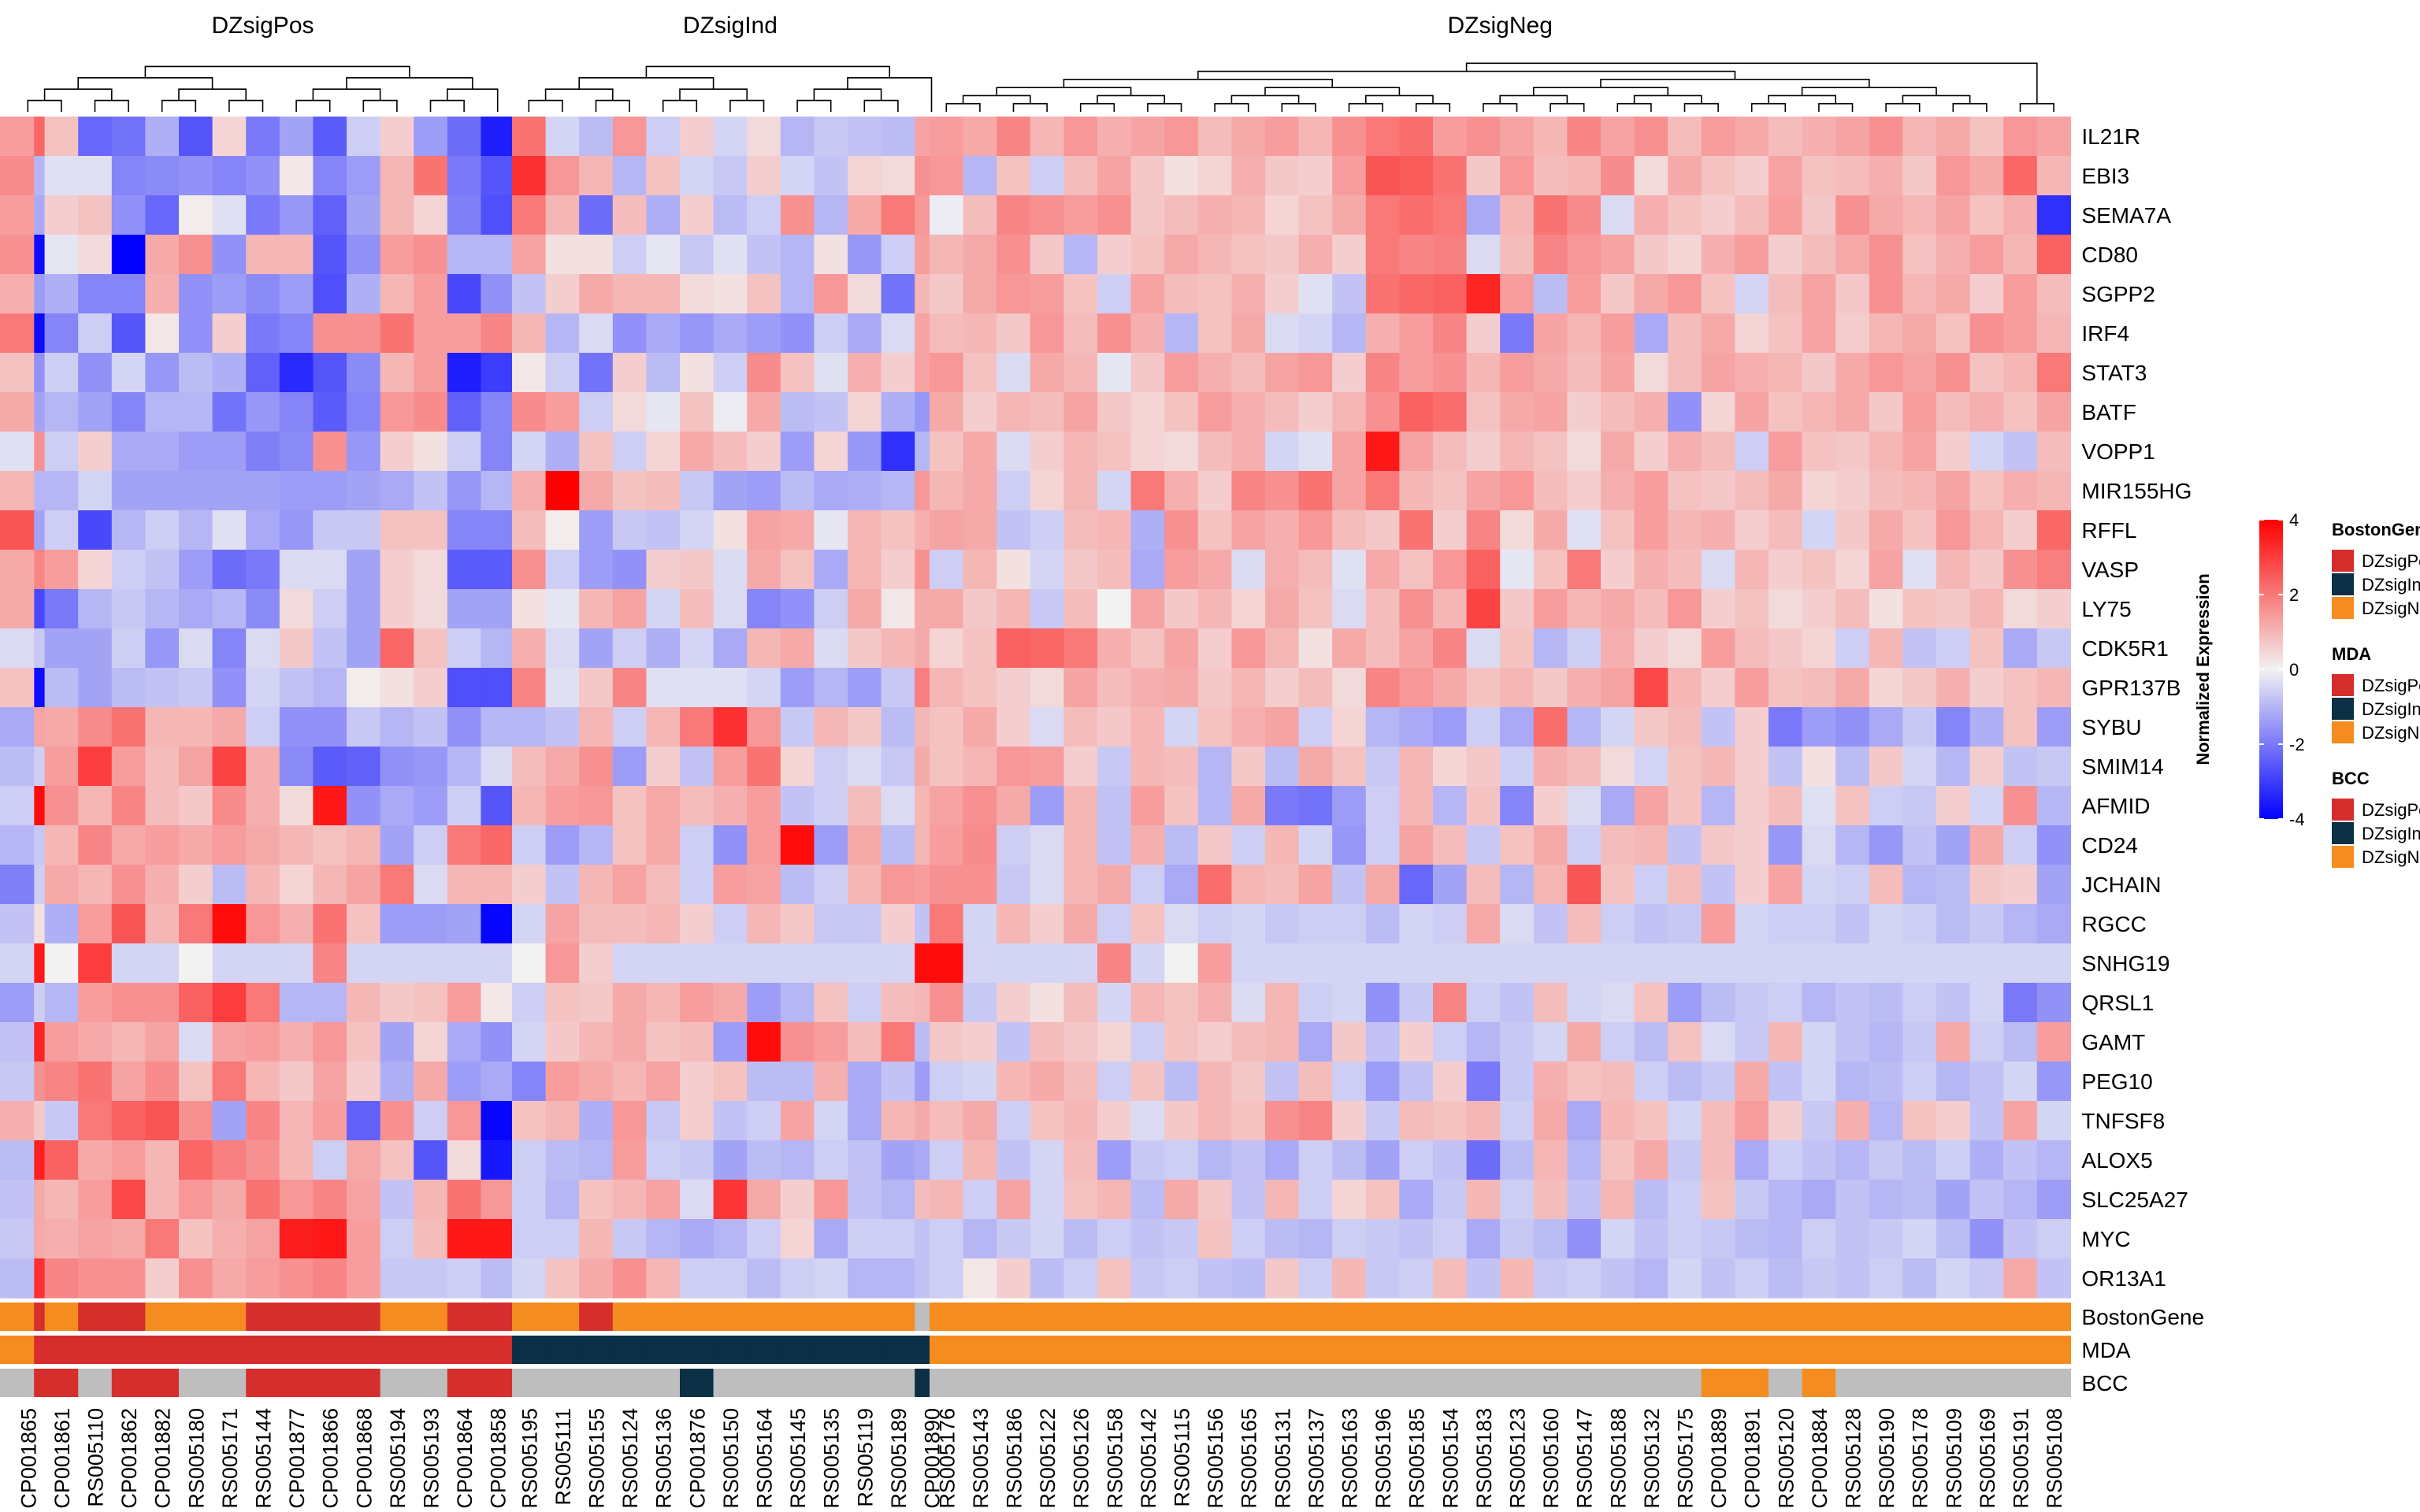  Describe the element at coordinates (1231, 107) in the screenshot. I see `dendrogram-branch` at that location.